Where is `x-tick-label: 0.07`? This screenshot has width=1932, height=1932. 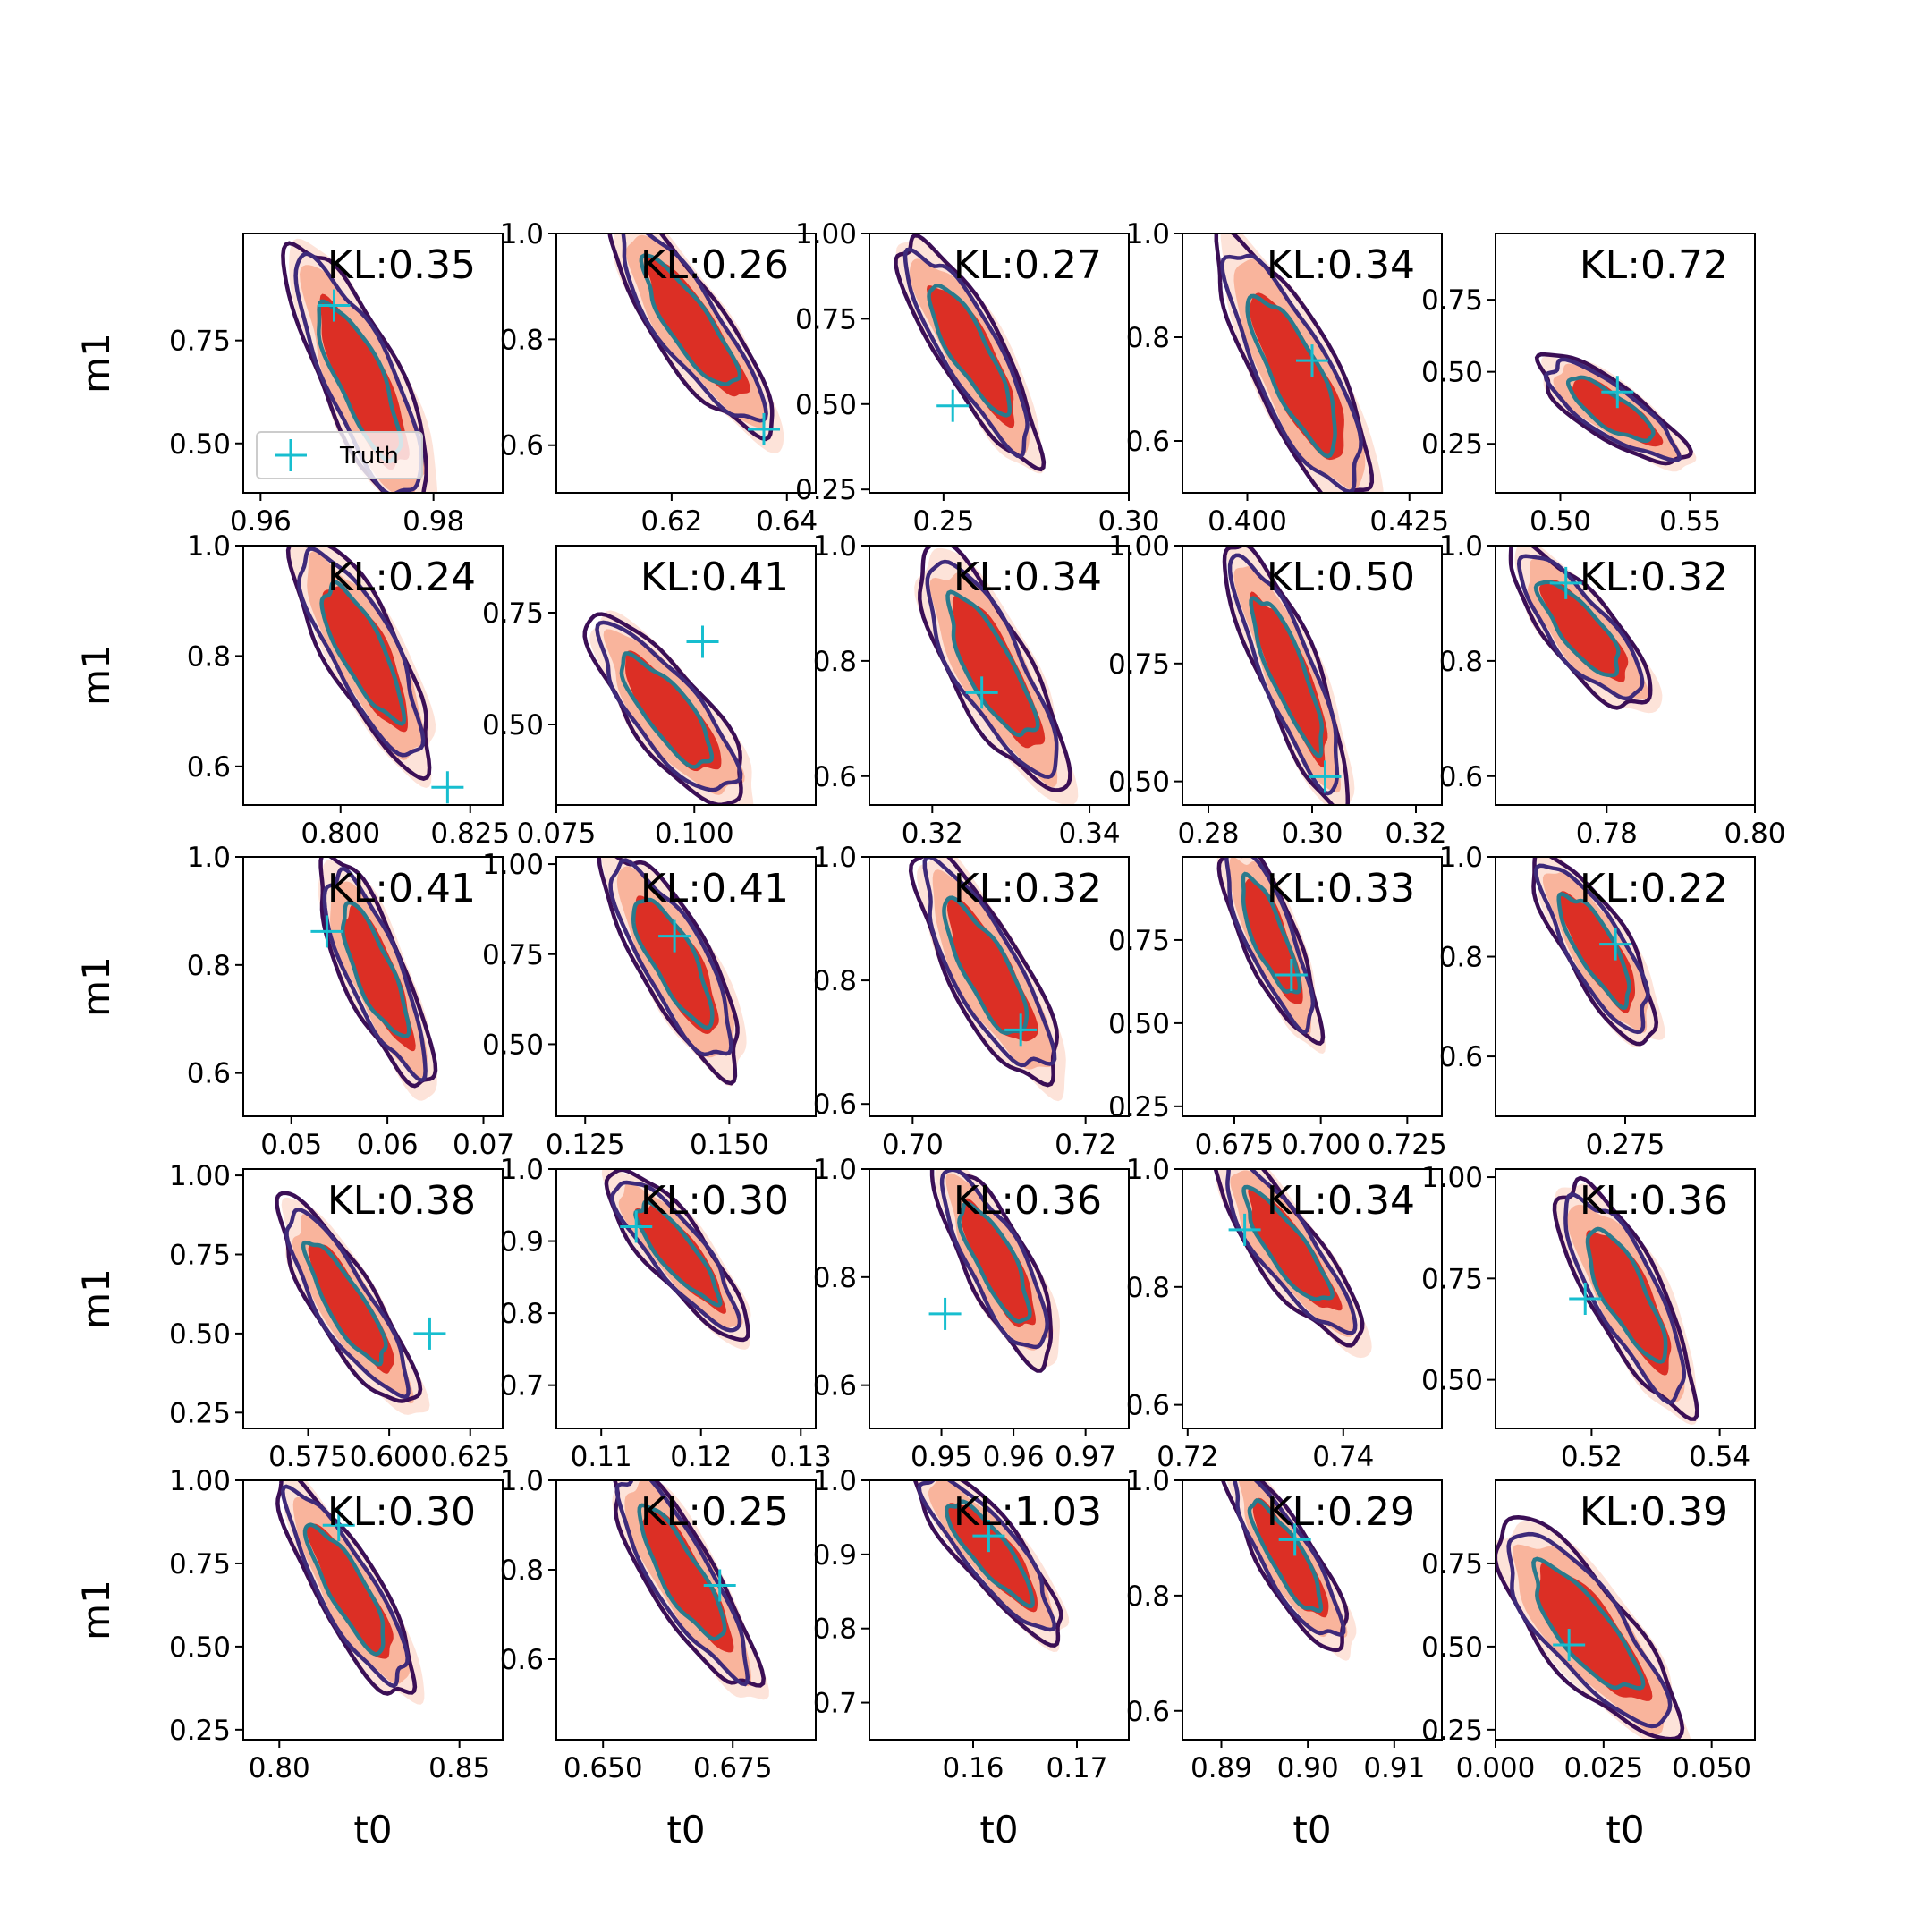 x-tick-label: 0.07 is located at coordinates (483, 1145).